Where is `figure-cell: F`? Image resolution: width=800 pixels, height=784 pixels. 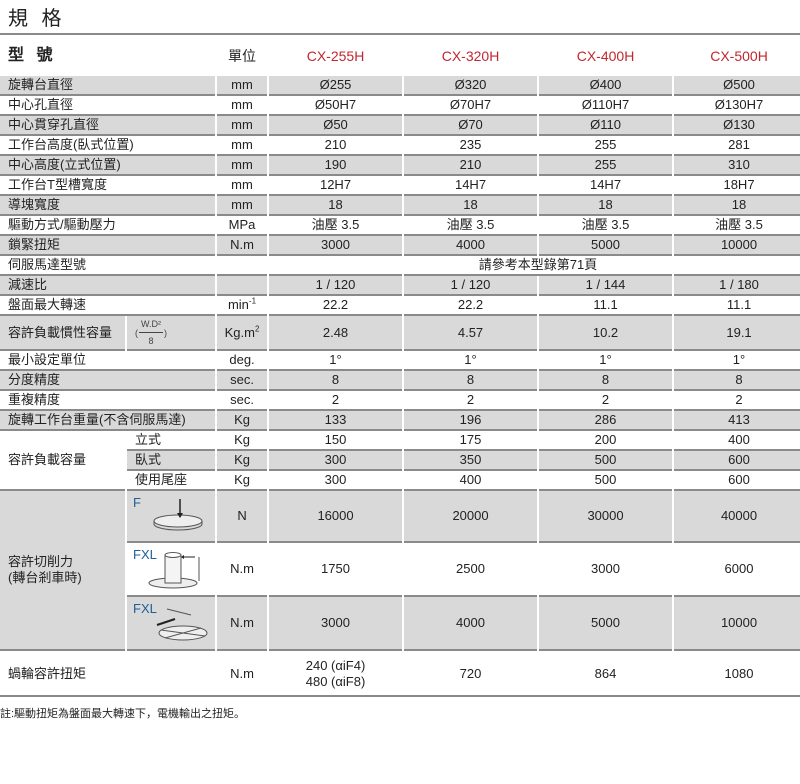 figure-cell: F is located at coordinates (171, 517).